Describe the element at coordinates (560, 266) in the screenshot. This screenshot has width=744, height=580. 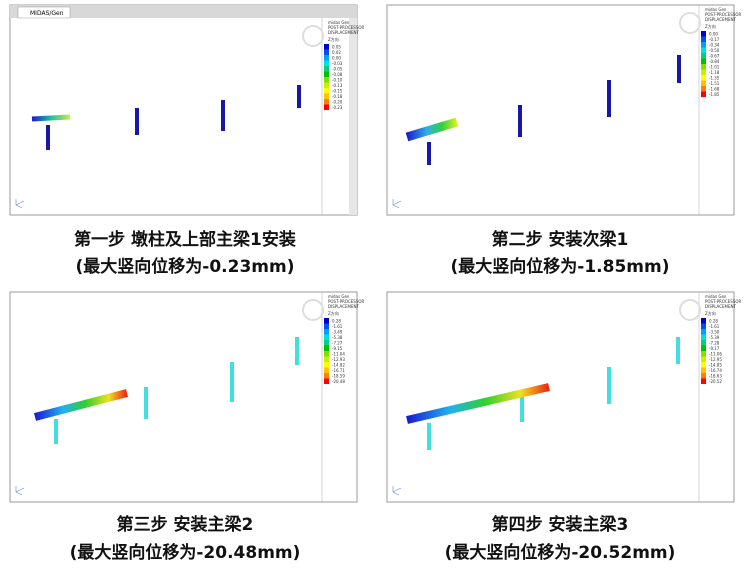
I see `caption: (最大竖向位移为-1.85mm)` at that location.